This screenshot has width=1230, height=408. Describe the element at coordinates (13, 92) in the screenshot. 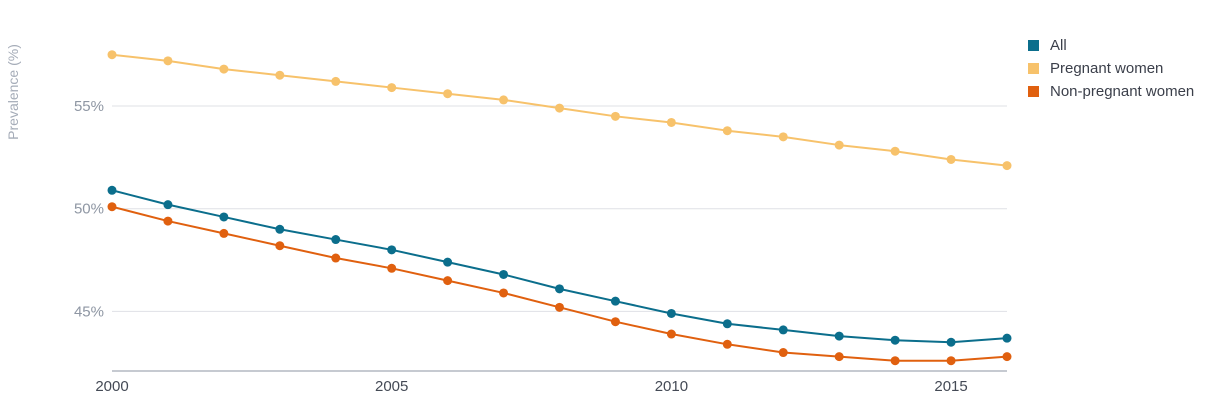

I see `y-axis-title: Prevalence (%)` at that location.